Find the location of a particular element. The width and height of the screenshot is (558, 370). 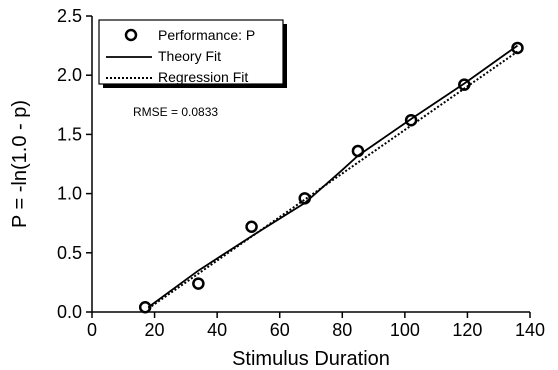

rmse-annotation: RMSE = 0.0833 is located at coordinates (175, 112).